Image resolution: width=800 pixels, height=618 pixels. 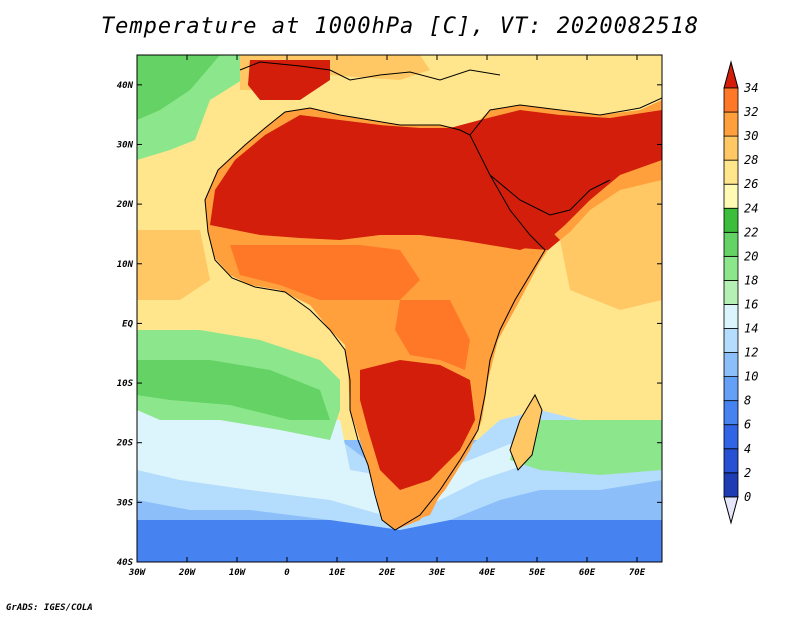 I want to click on x-tick-label: 50E, so click(x=537, y=573).